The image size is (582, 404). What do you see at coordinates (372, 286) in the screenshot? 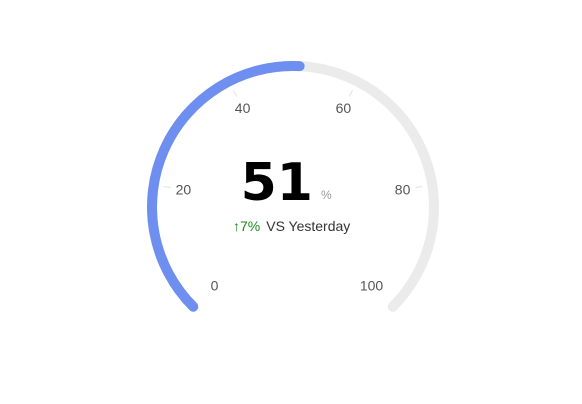
I see `gauge-tick-label: 100` at bounding box center [372, 286].